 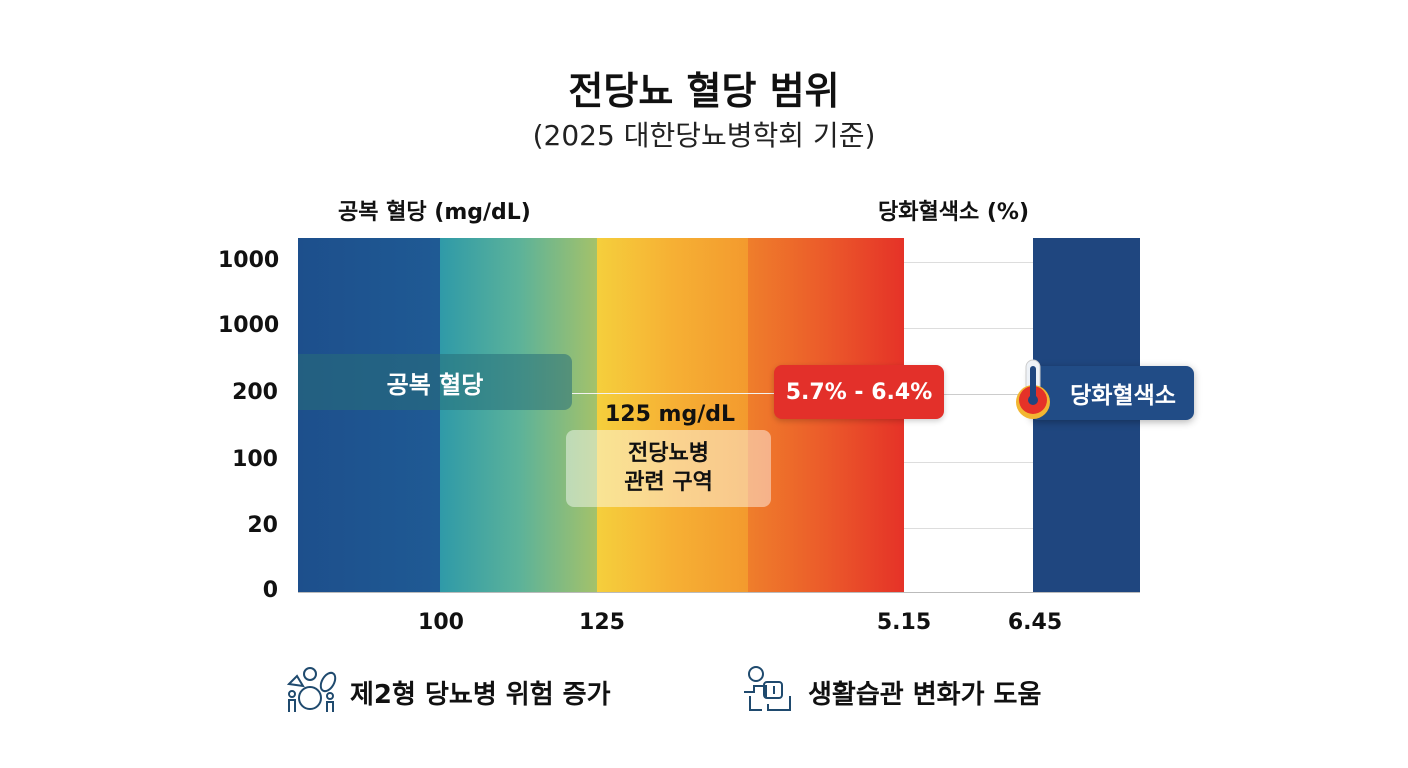 I want to click on lifestyle-icon, so click(x=767, y=688).